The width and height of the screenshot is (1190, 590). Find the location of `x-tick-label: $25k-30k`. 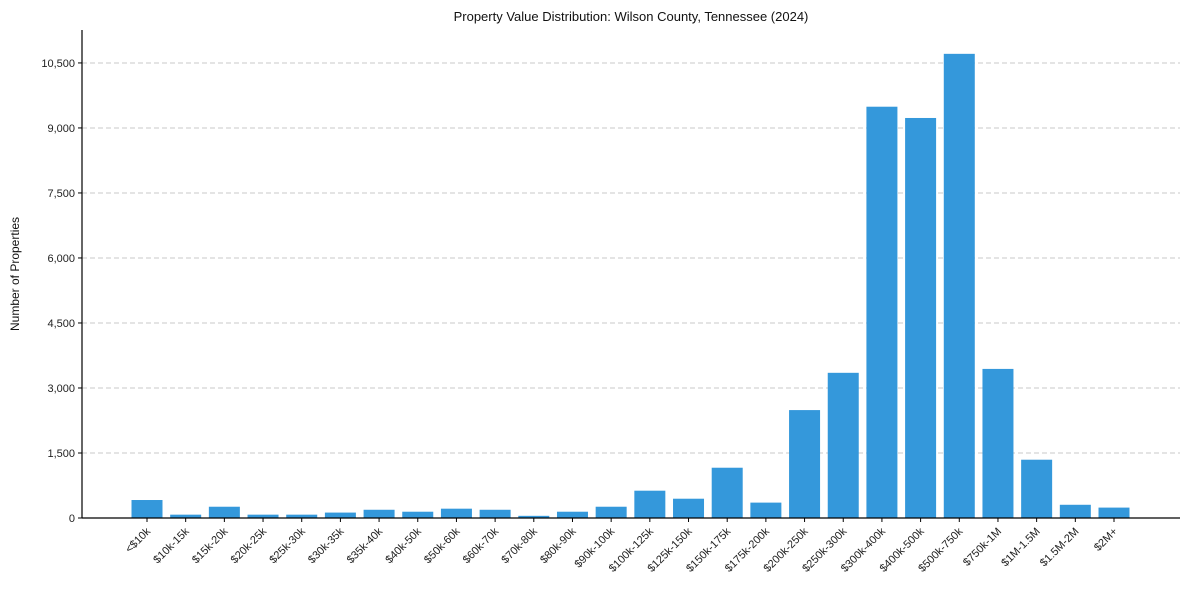

x-tick-label: $25k-30k is located at coordinates (287, 545).